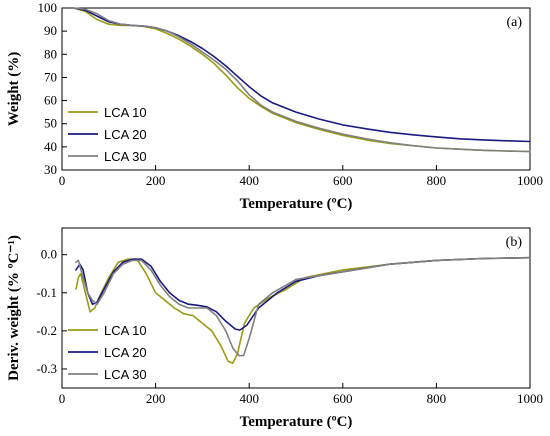  Describe the element at coordinates (50, 123) in the screenshot. I see `panel-a-y-tick-label: 50` at that location.